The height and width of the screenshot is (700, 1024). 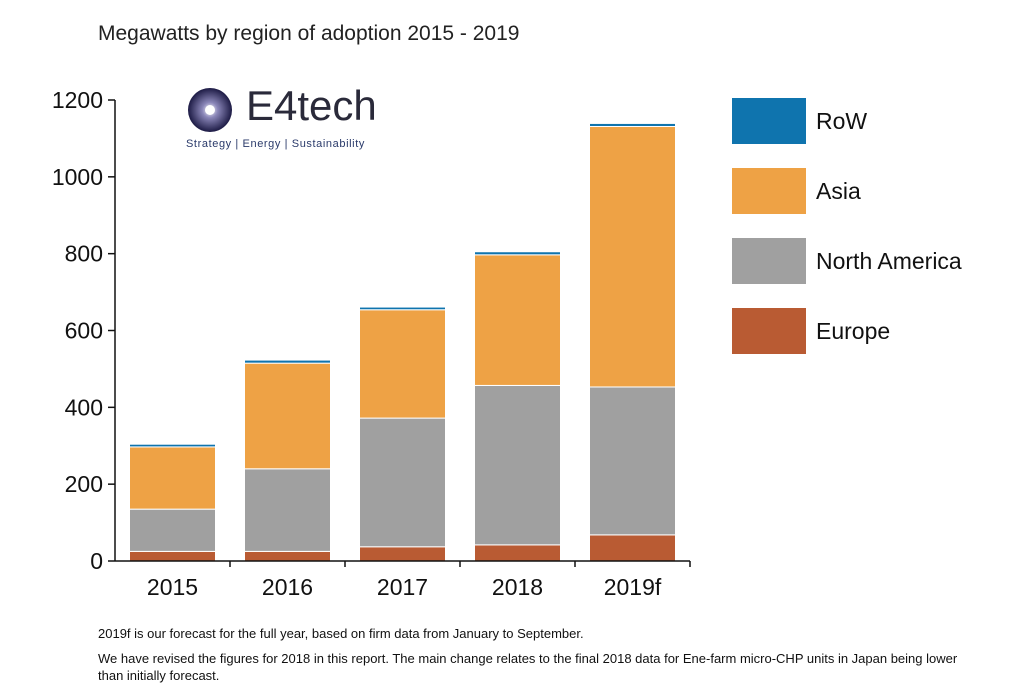 What do you see at coordinates (287, 587) in the screenshot?
I see `x-tick-label: 2016` at bounding box center [287, 587].